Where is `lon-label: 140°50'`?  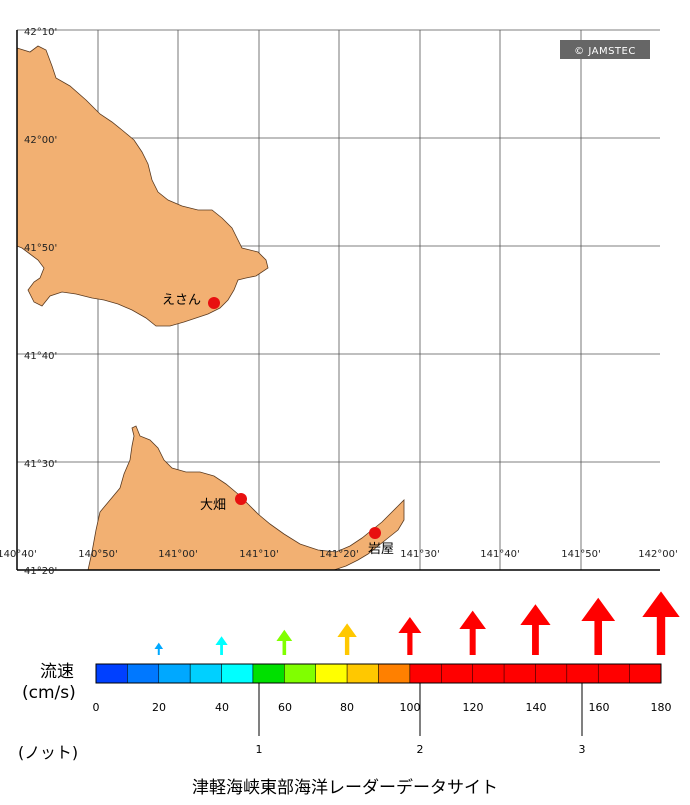 lon-label: 140°50' is located at coordinates (98, 554).